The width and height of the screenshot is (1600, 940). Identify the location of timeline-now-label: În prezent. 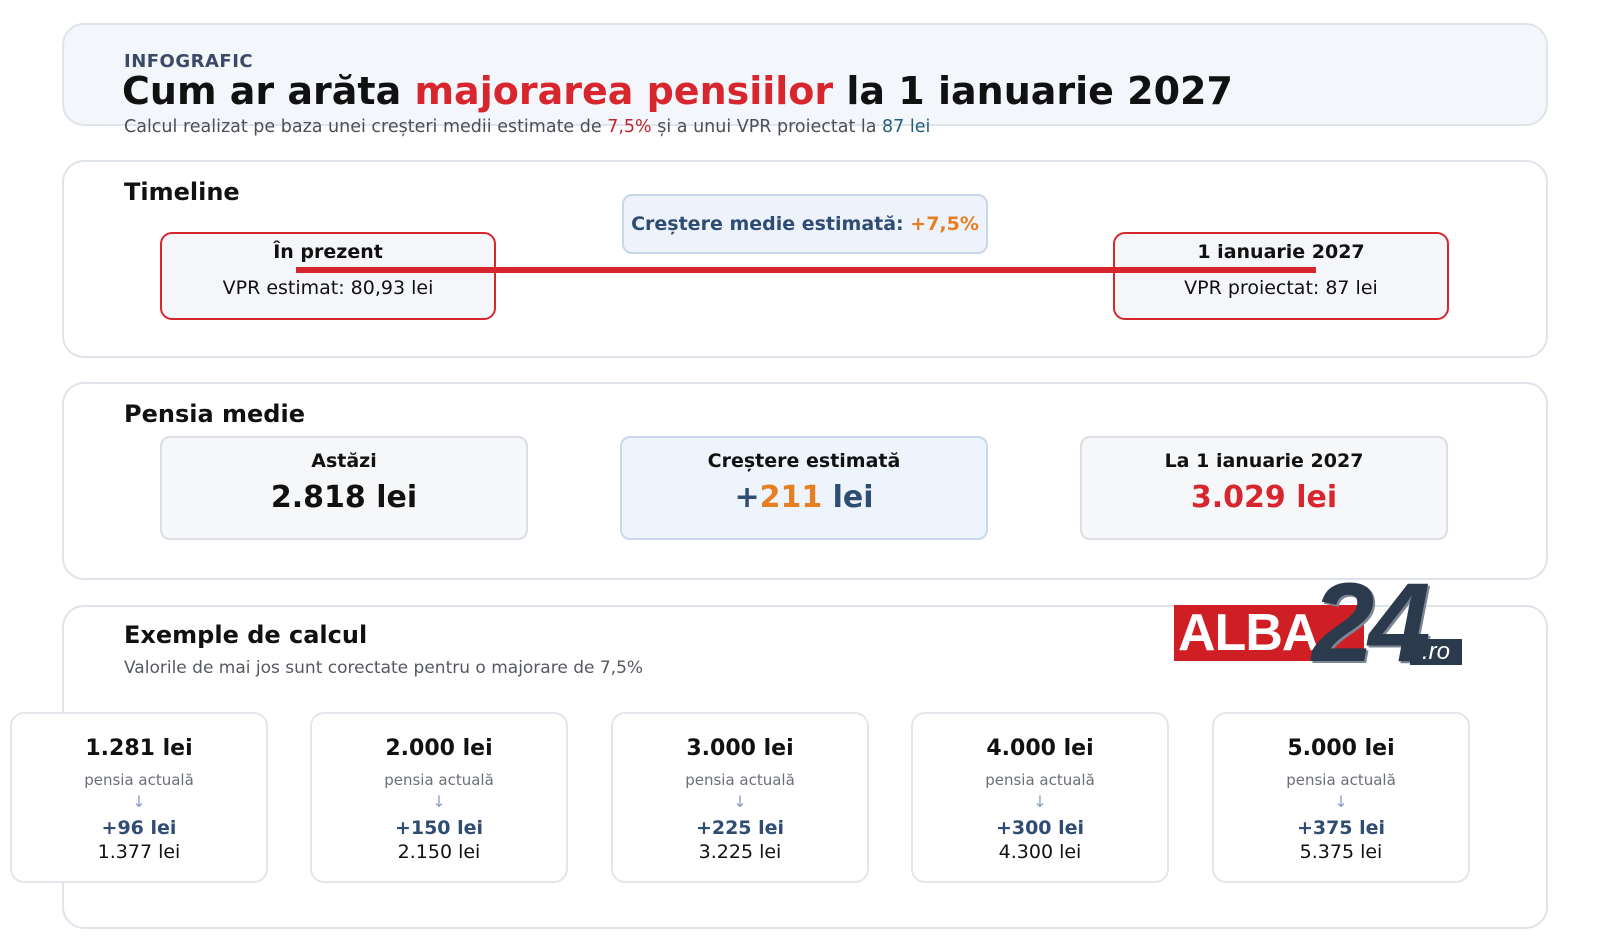
(328, 252).